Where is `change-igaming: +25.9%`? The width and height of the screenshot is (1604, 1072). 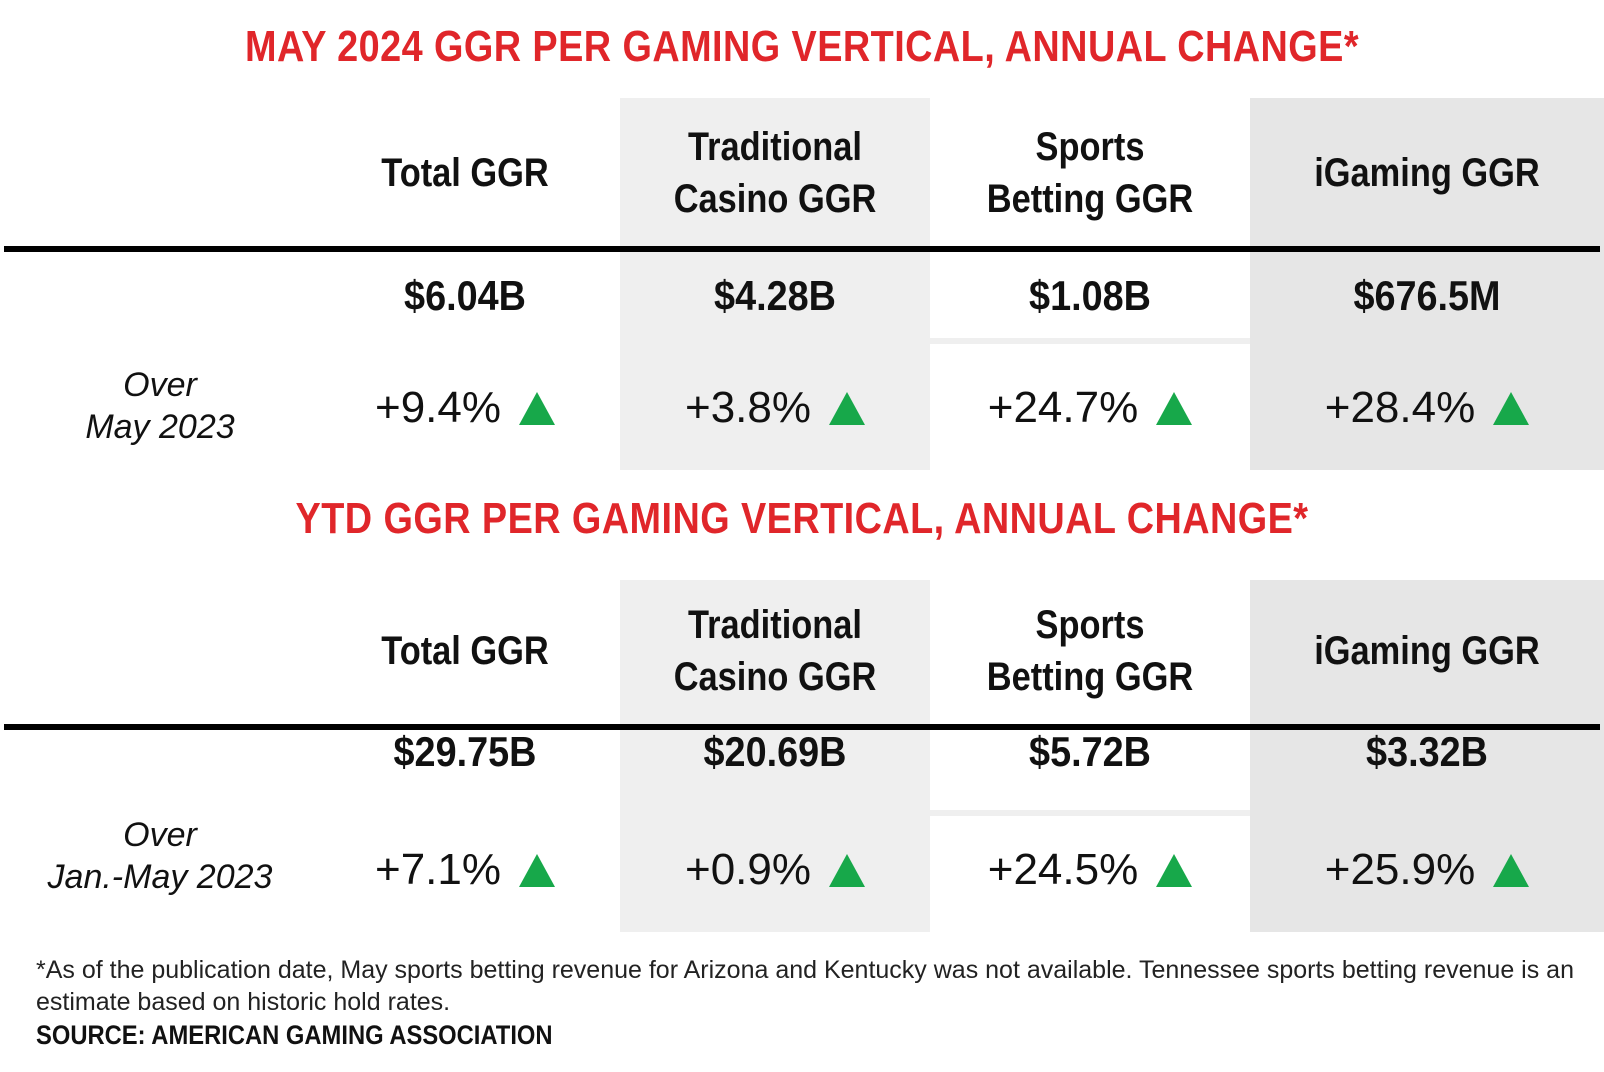 change-igaming: +25.9% is located at coordinates (1427, 870).